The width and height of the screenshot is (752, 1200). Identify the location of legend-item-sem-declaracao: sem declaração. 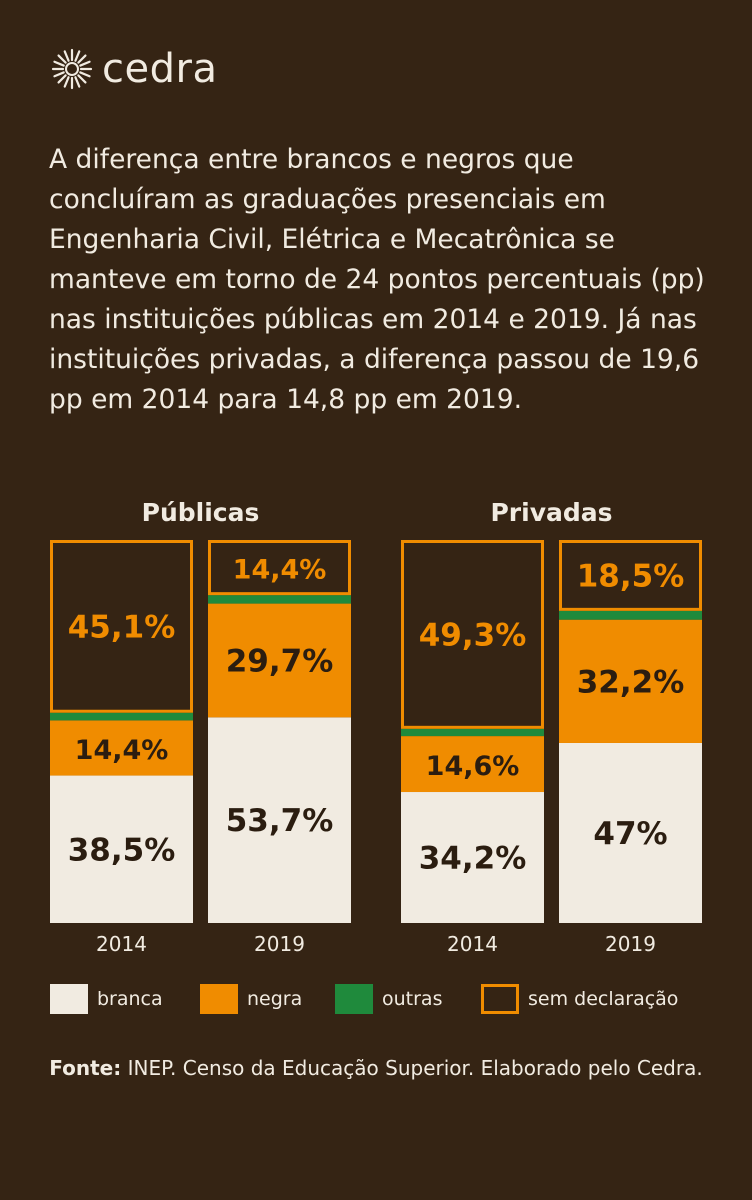
(579, 999).